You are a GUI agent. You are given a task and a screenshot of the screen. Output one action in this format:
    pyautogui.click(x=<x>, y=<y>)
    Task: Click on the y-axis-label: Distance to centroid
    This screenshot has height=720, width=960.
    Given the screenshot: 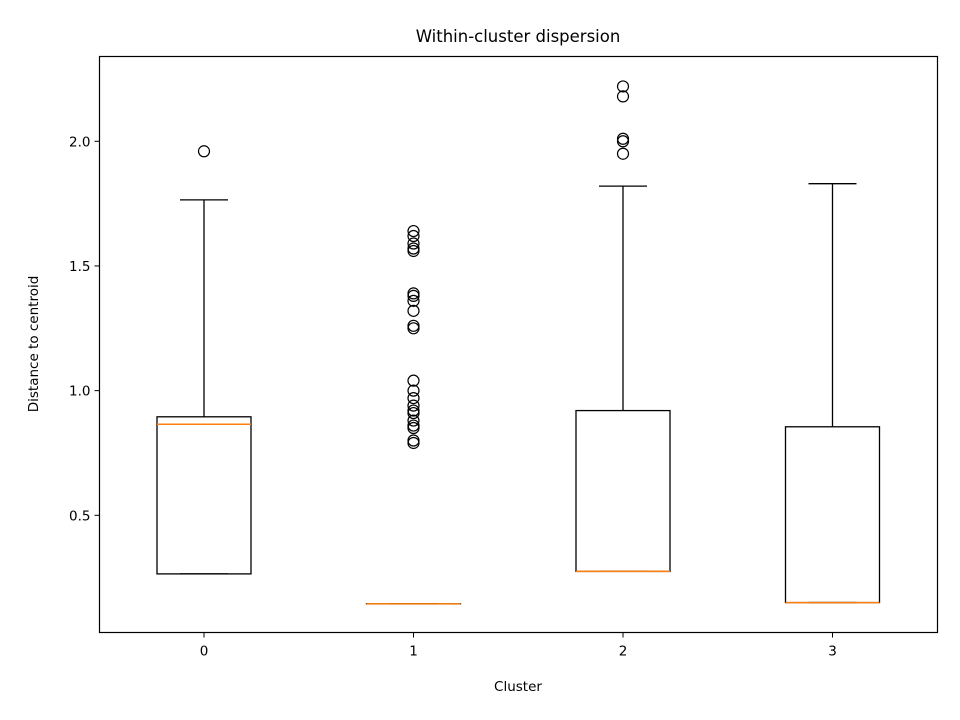 What is the action you would take?
    pyautogui.click(x=34, y=344)
    